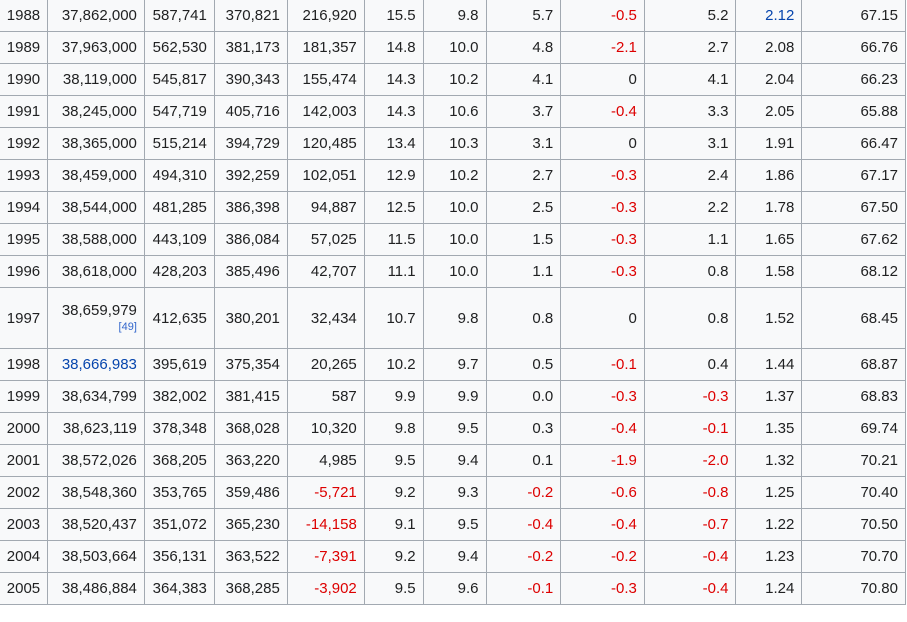 This screenshot has width=907, height=622. What do you see at coordinates (250, 364) in the screenshot?
I see `deaths-cell: 375,354` at bounding box center [250, 364].